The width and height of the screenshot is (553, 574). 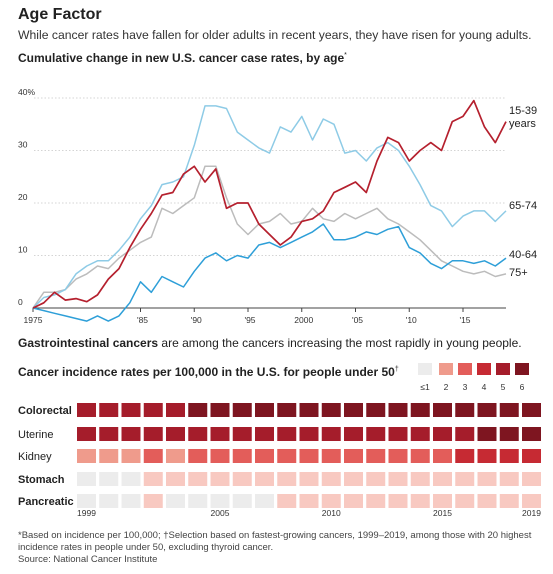 What do you see at coordinates (46, 502) in the screenshot?
I see `heatmap-row-label: Pancreatic` at bounding box center [46, 502].